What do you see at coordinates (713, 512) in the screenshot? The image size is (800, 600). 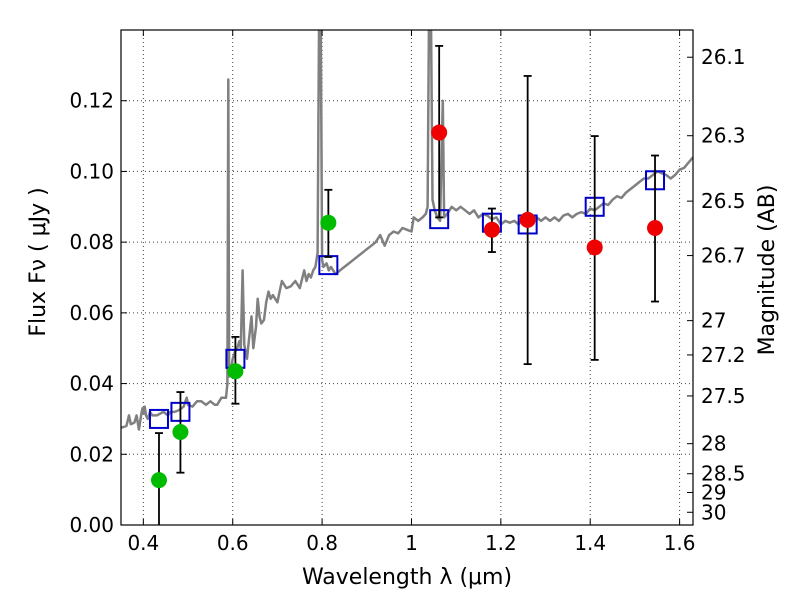 I see `right-tick-label: 30` at bounding box center [713, 512].